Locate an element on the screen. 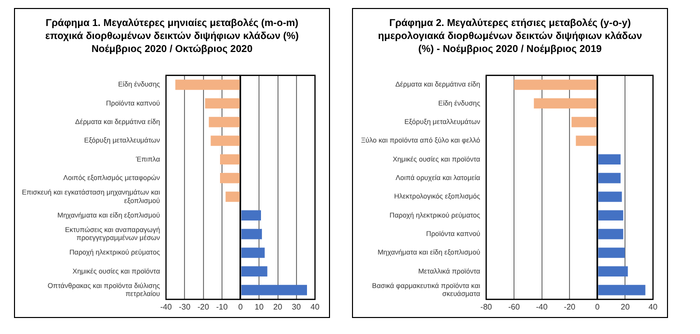 This screenshot has height=334, width=700. chart-title: Γράφημα 1. Μεγαλύτερες μηνιαίες μεταβολές (m-o-m) εποχικά διορθωμένων δεικτών διψήφιων κλάδων (%) Νοέμβριος 2020 / Οκτώβριος 2020 is located at coordinates (172, 37).